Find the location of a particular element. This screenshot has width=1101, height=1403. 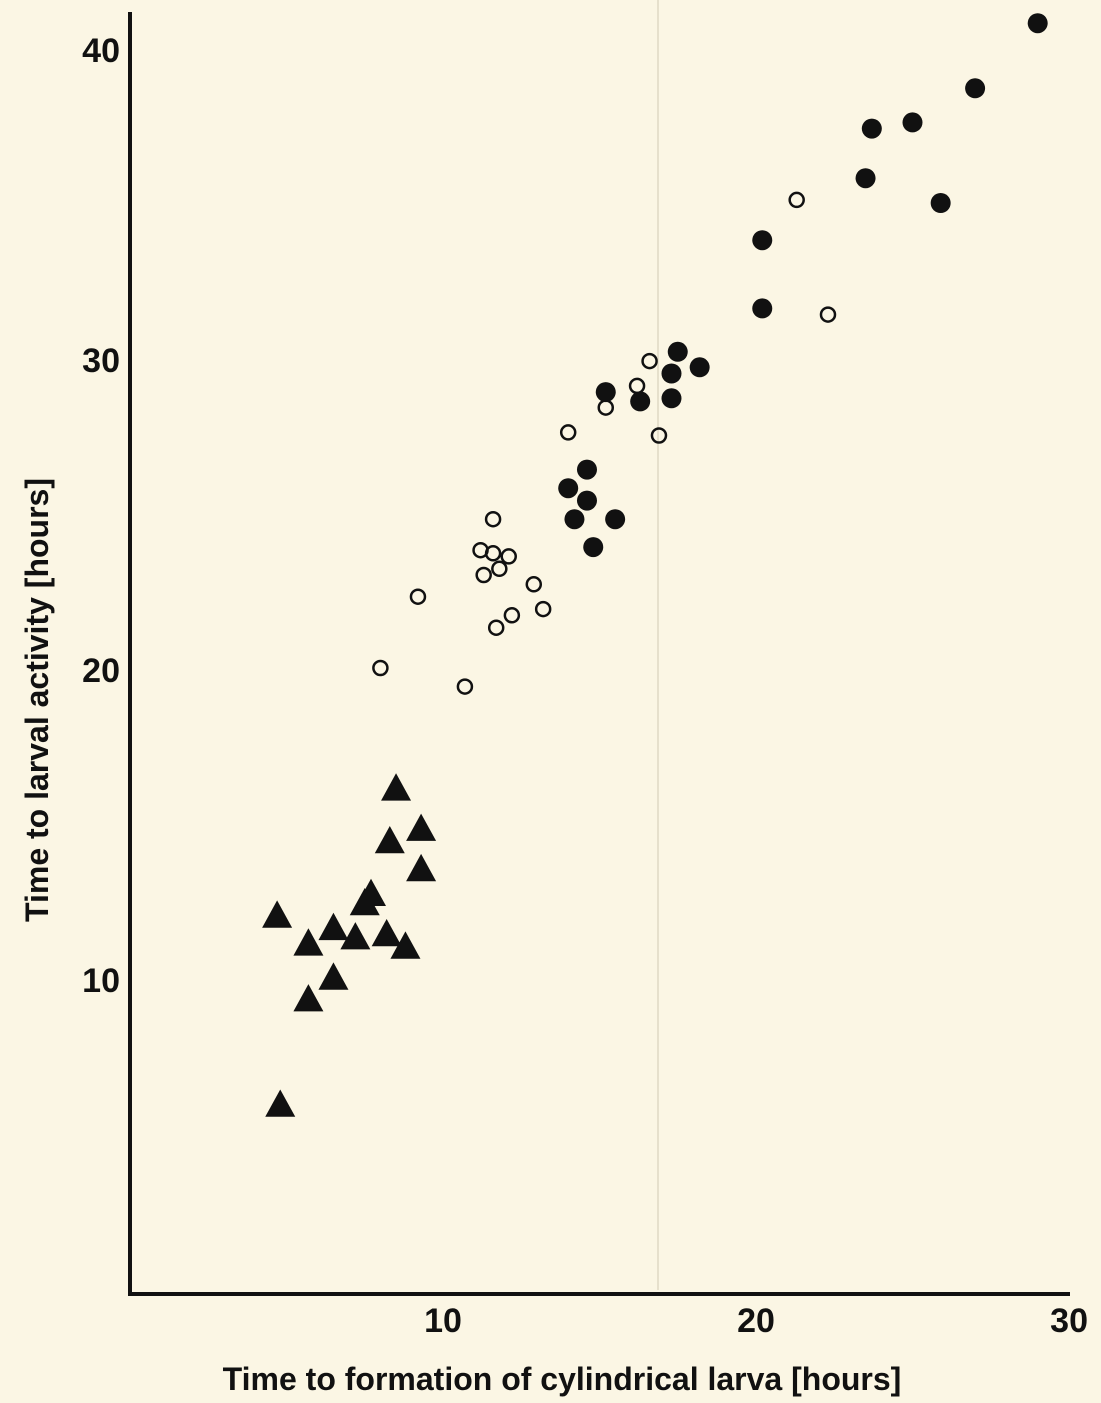

y-tick-label: 20 is located at coordinates (101, 671).